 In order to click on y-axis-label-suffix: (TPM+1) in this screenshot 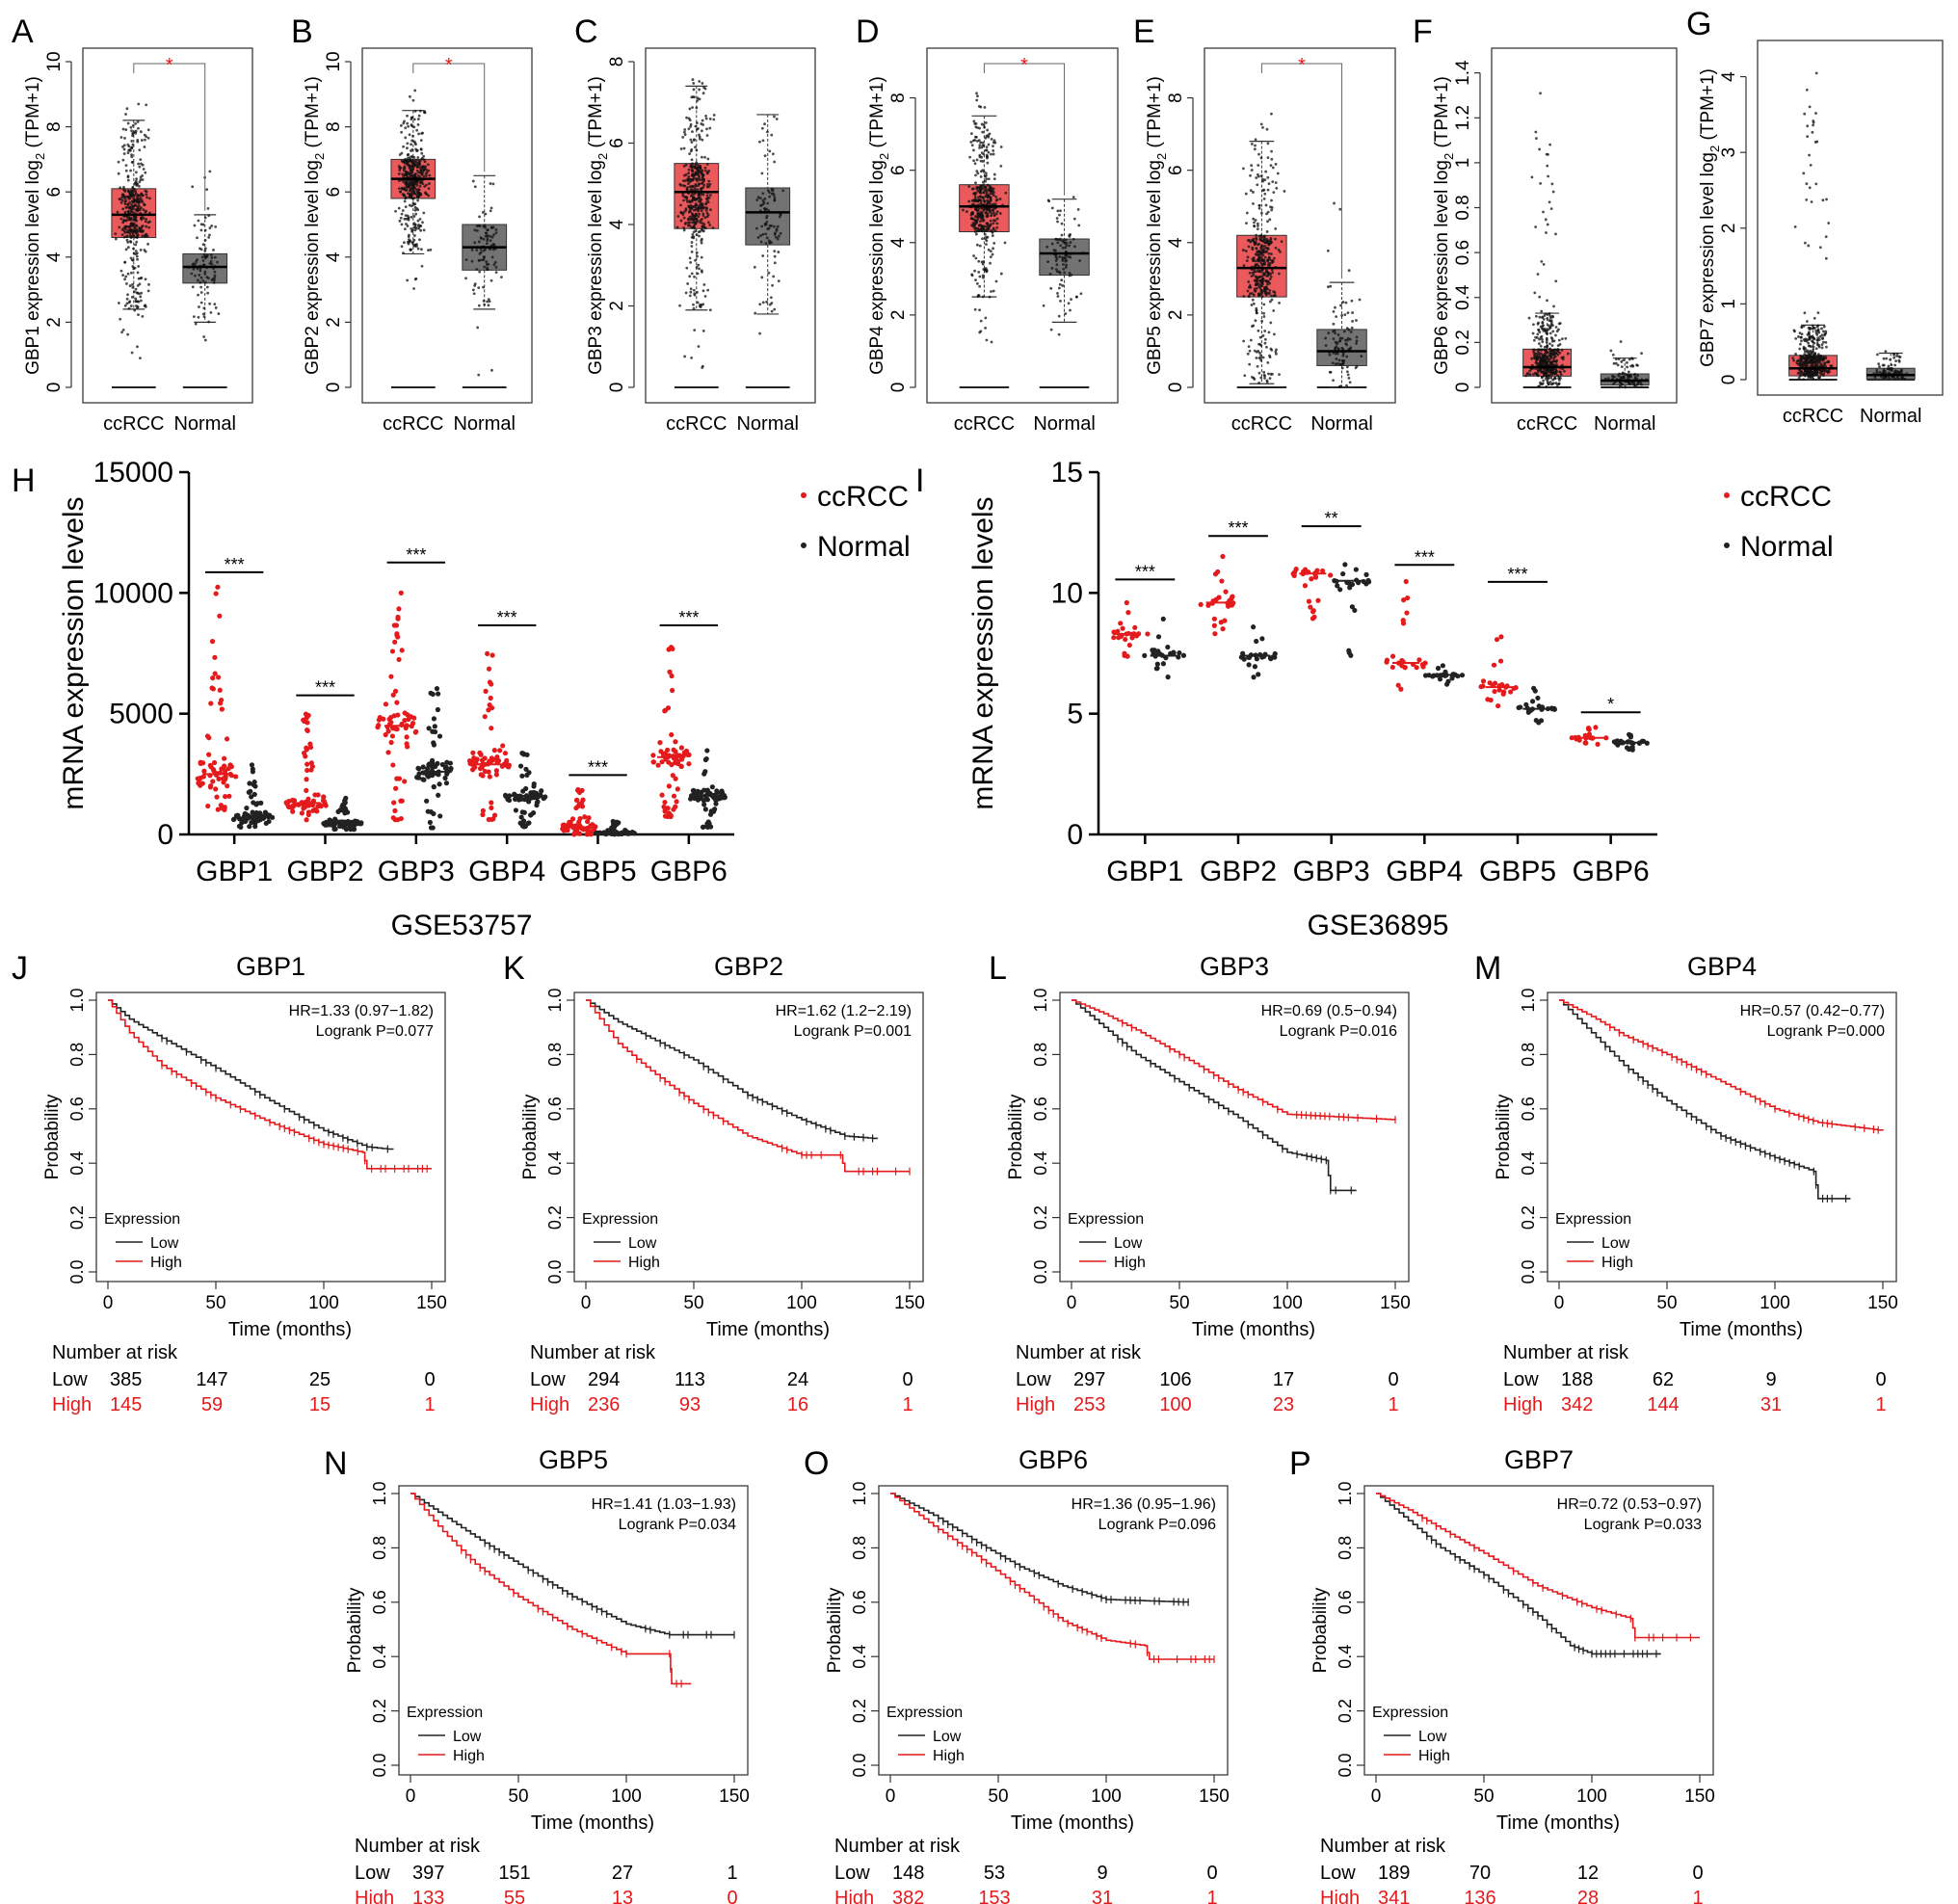, I will do `click(313, 114)`.